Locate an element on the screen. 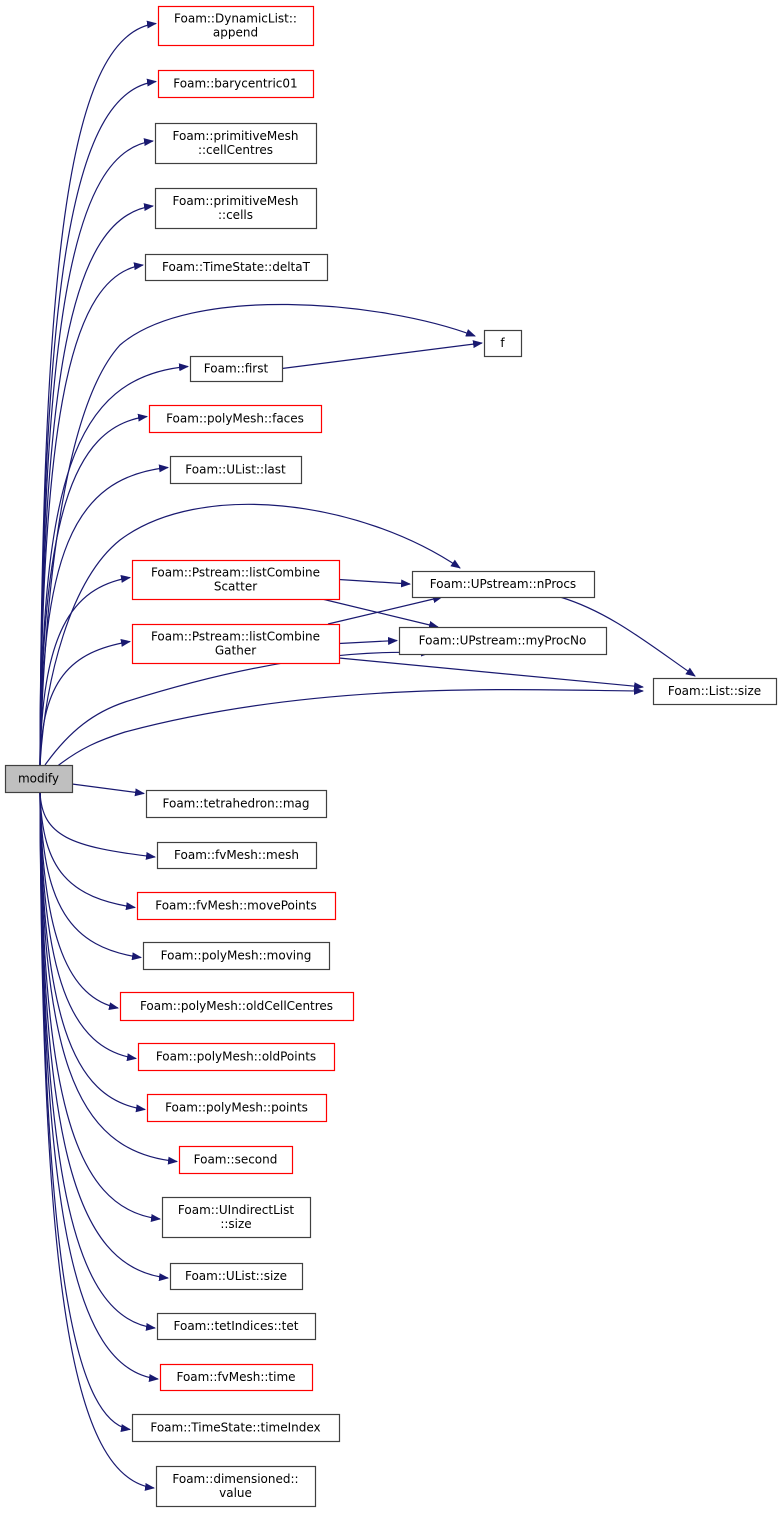  node-second: Foam::second is located at coordinates (236, 1160).